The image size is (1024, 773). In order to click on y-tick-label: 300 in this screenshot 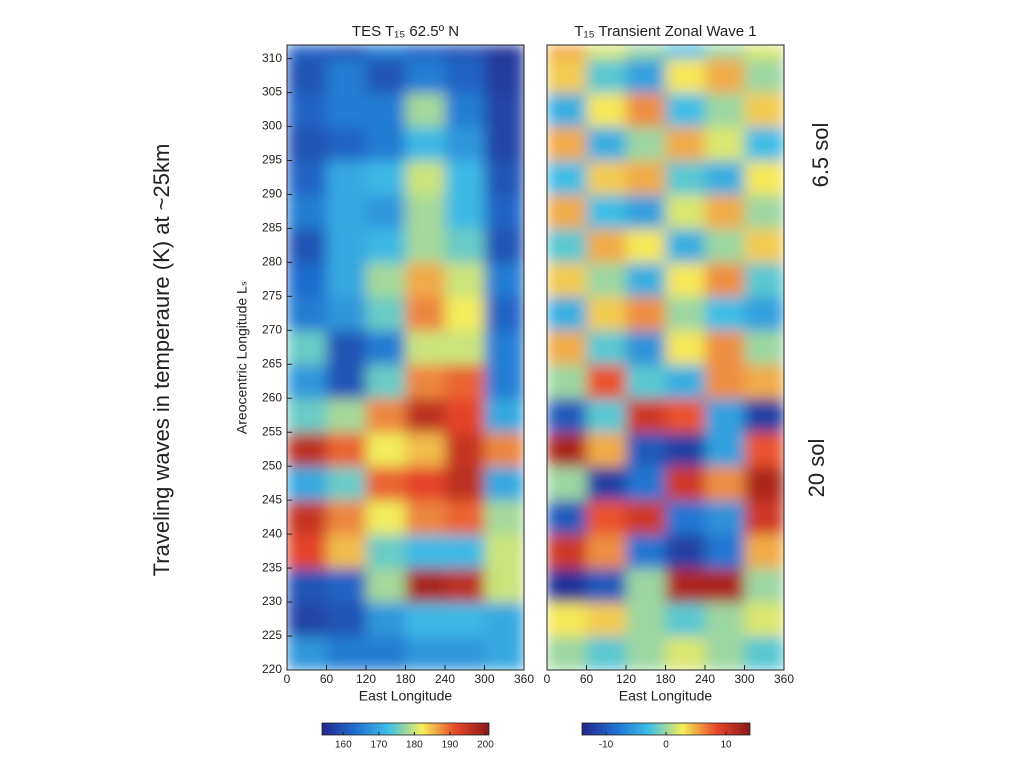, I will do `click(272, 126)`.